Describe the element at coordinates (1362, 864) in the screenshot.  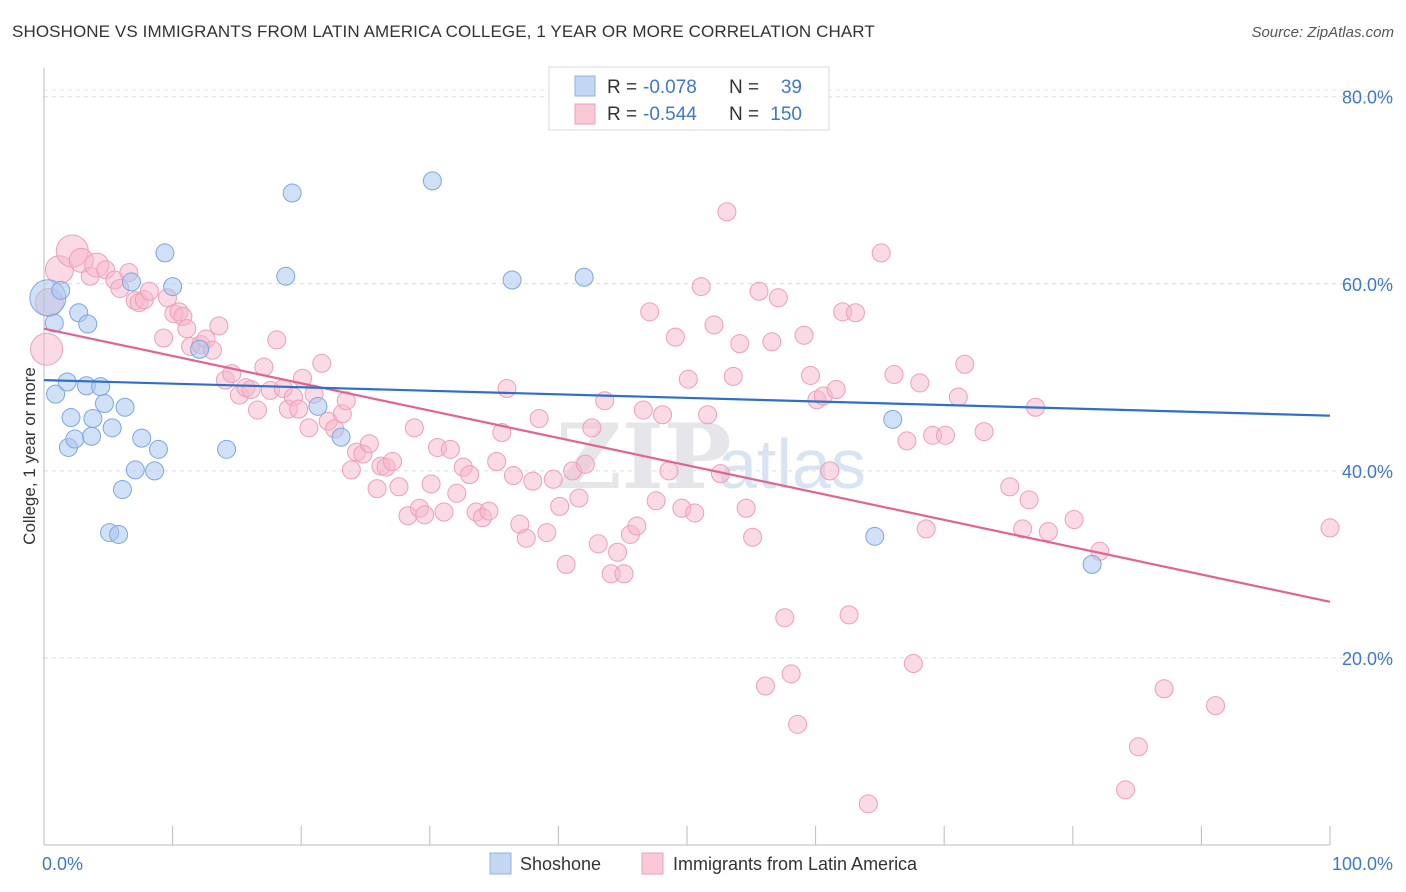
I see `x-tick-label-1: 100.0%` at that location.